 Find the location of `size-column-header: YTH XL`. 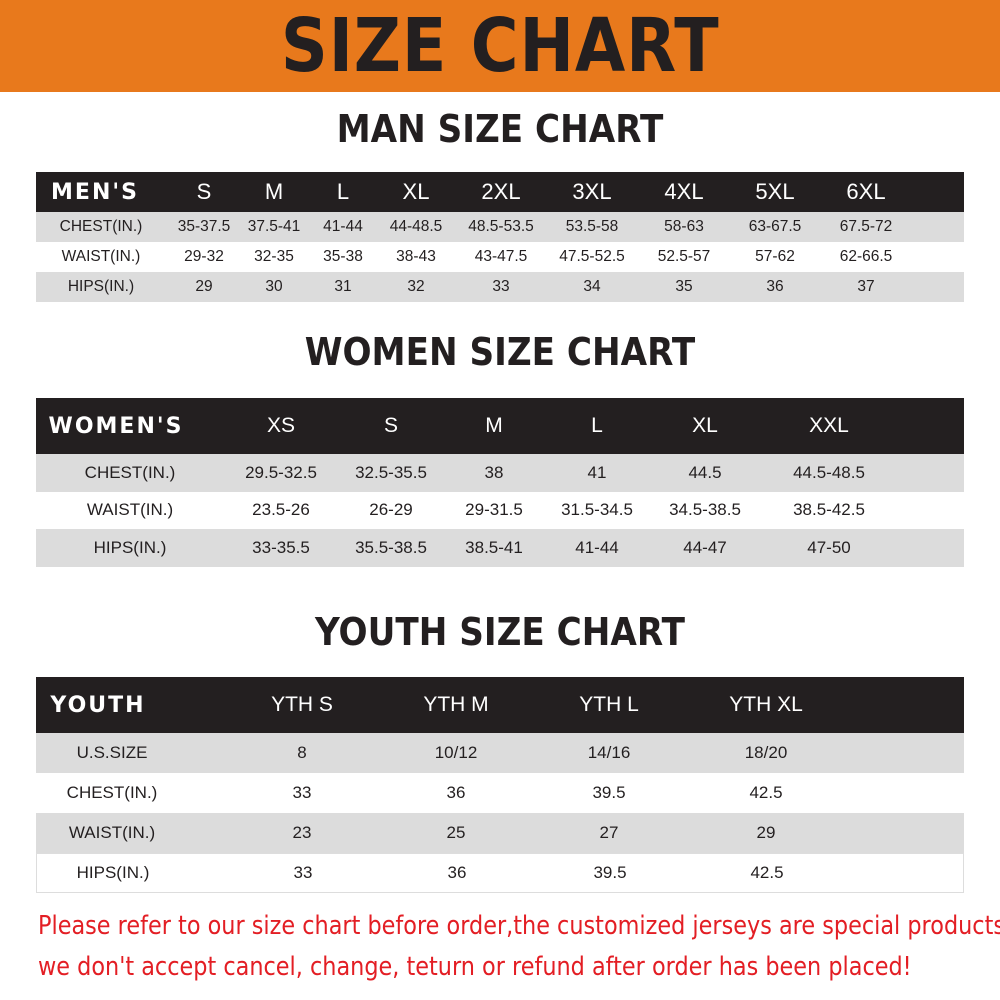

size-column-header: YTH XL is located at coordinates (766, 704).